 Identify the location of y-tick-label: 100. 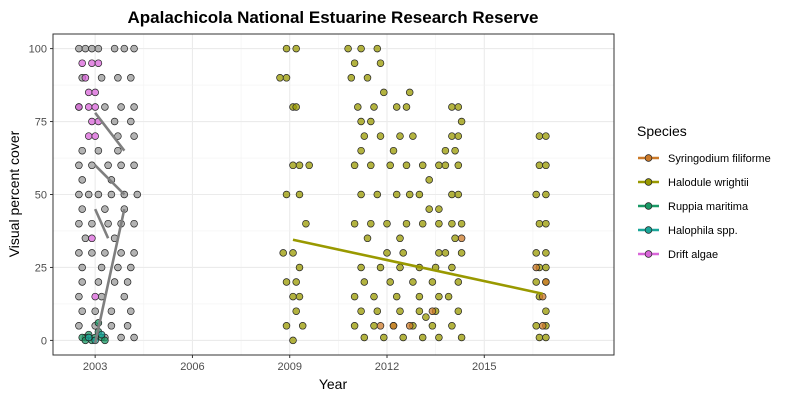
(38, 50).